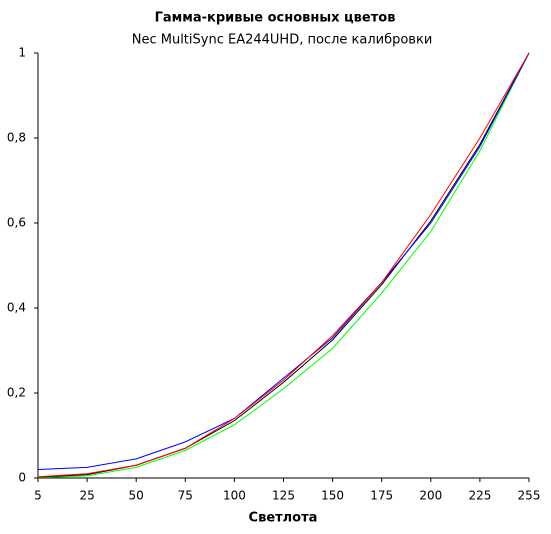  What do you see at coordinates (22, 53) in the screenshot?
I see `y-tick-label: 1` at bounding box center [22, 53].